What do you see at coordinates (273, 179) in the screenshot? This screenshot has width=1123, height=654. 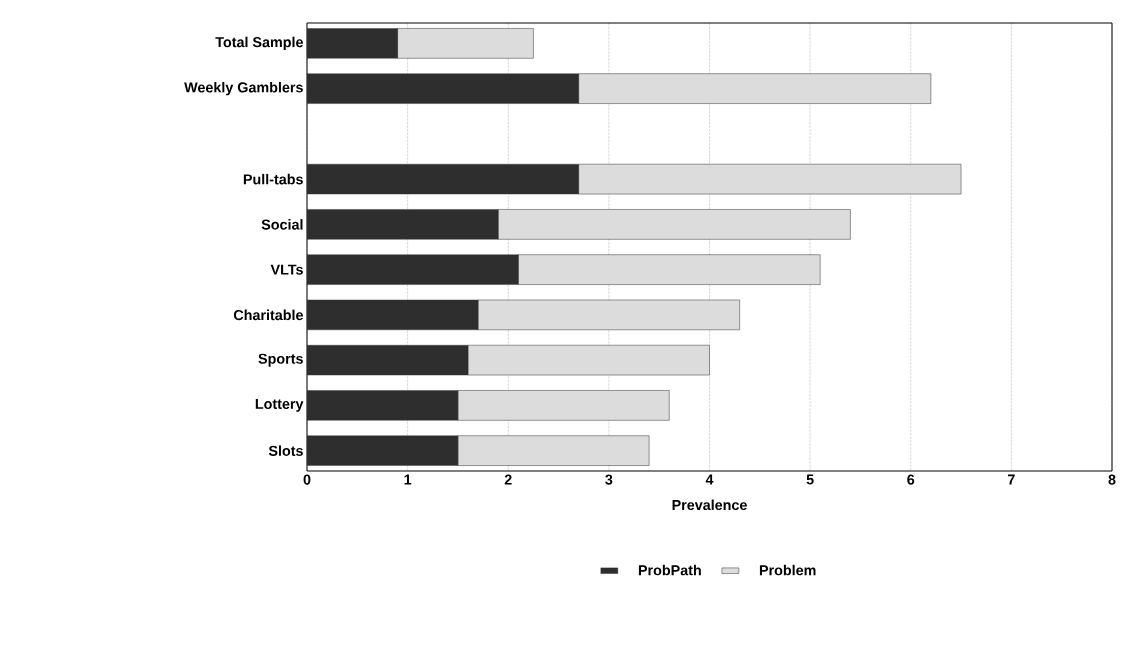 I see `y-tick-label: Pull-tabs` at bounding box center [273, 179].